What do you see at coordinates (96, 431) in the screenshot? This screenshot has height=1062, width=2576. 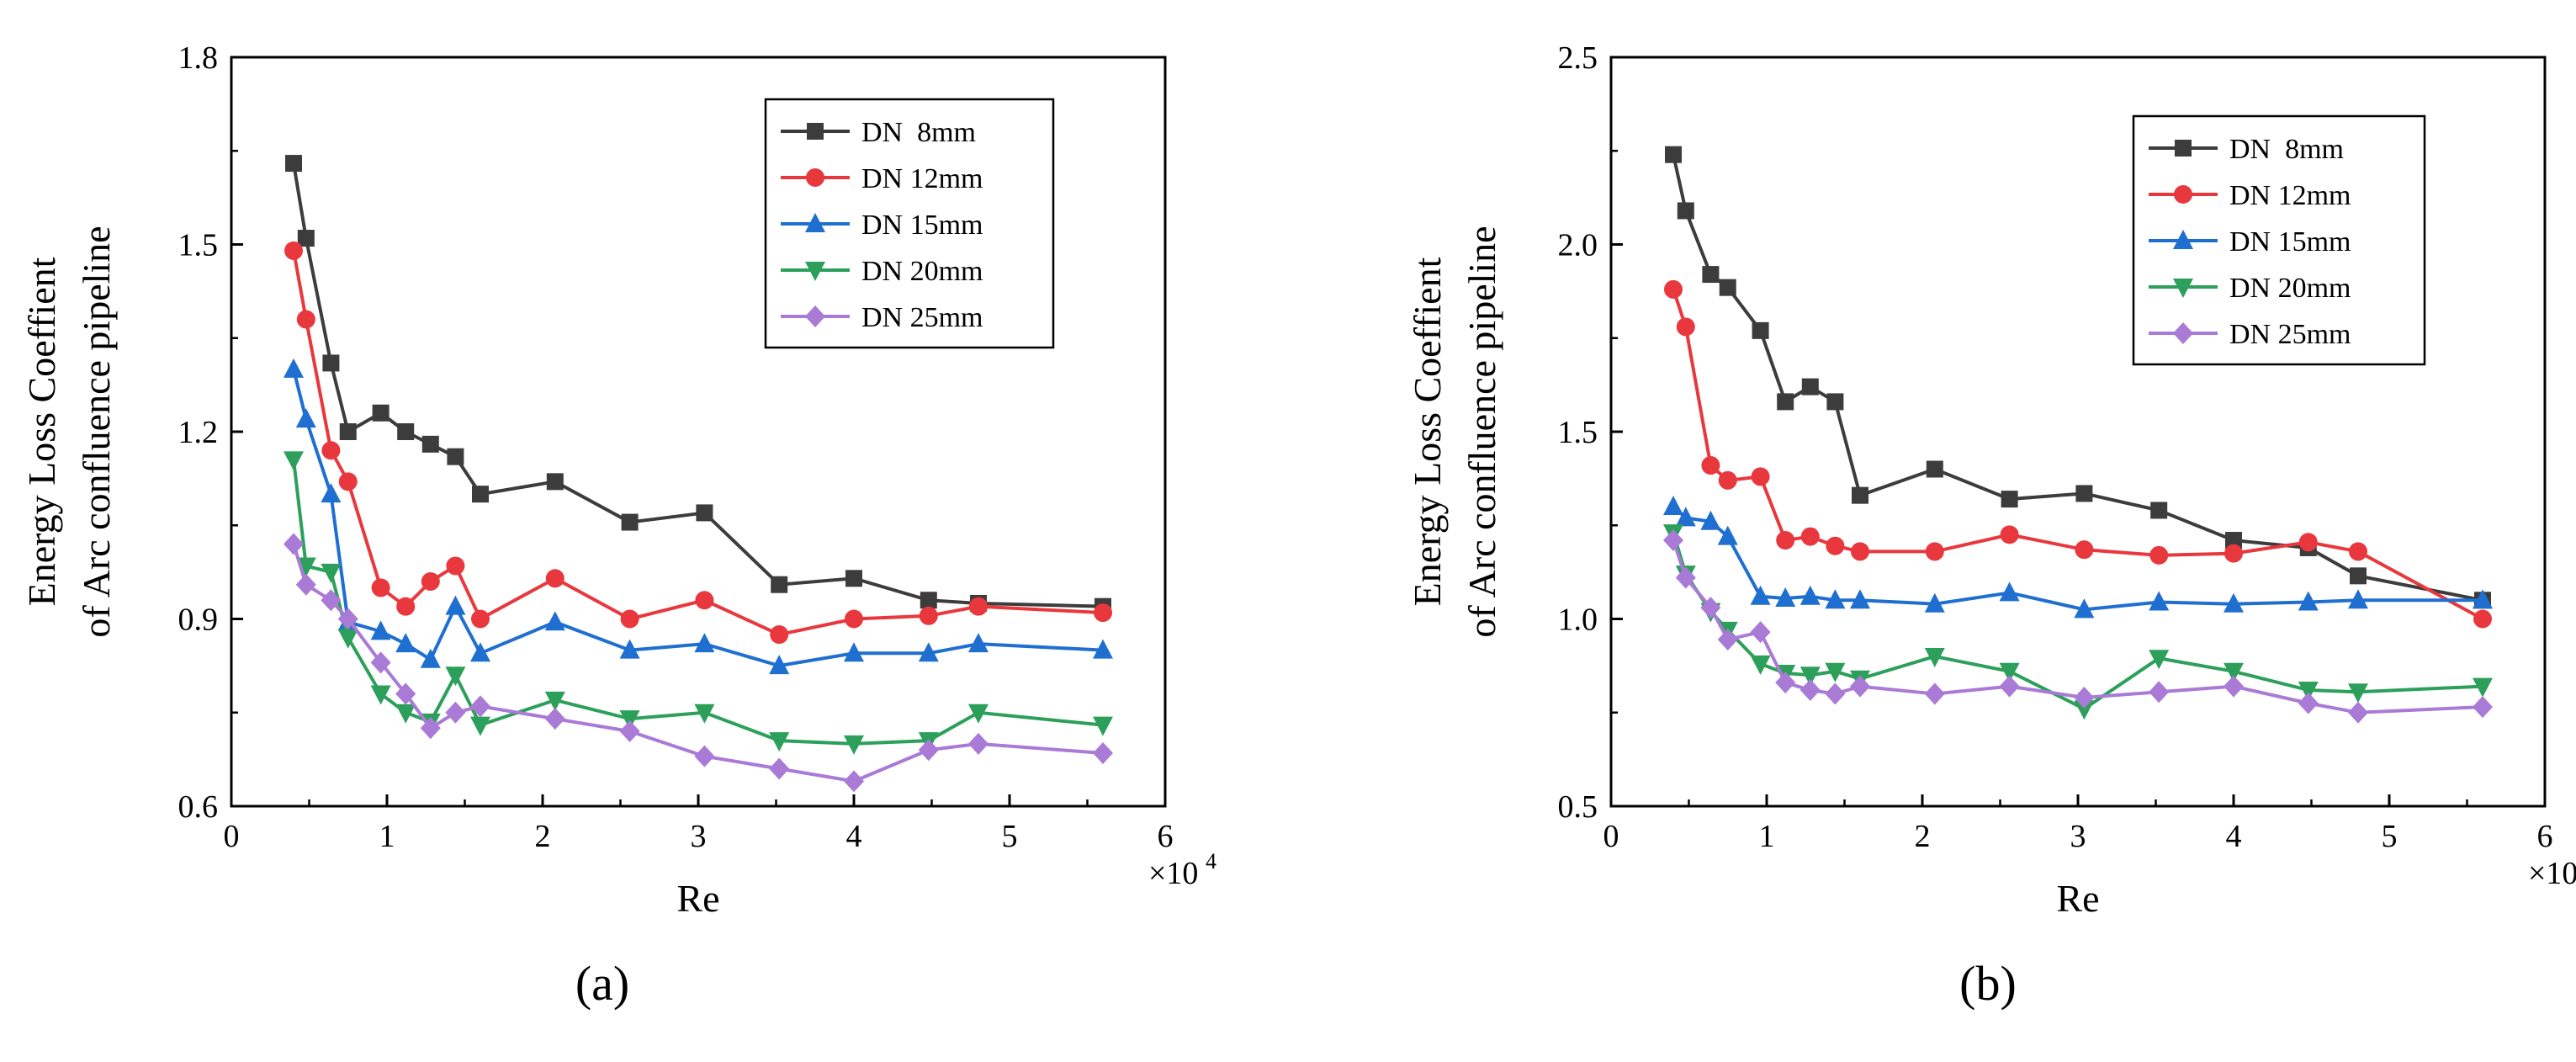 I see `y-axis-label-line: of Arc confluence pipeline` at bounding box center [96, 431].